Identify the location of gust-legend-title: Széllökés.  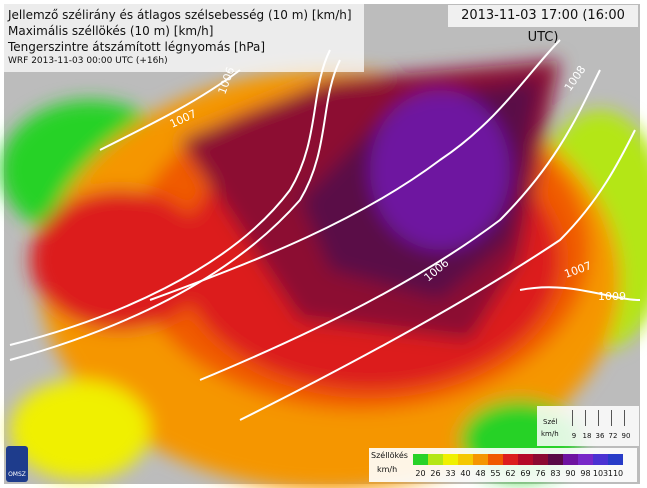
(389, 455).